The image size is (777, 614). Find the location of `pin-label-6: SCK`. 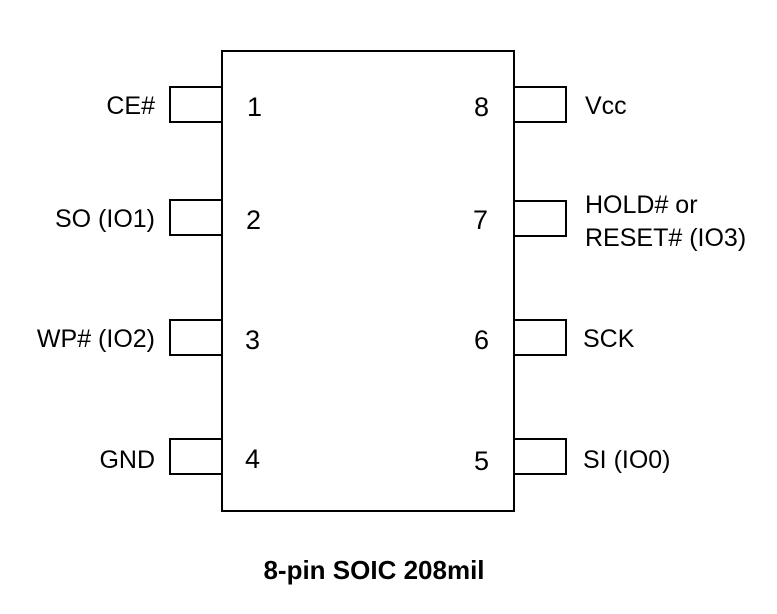

pin-label-6: SCK is located at coordinates (609, 339).